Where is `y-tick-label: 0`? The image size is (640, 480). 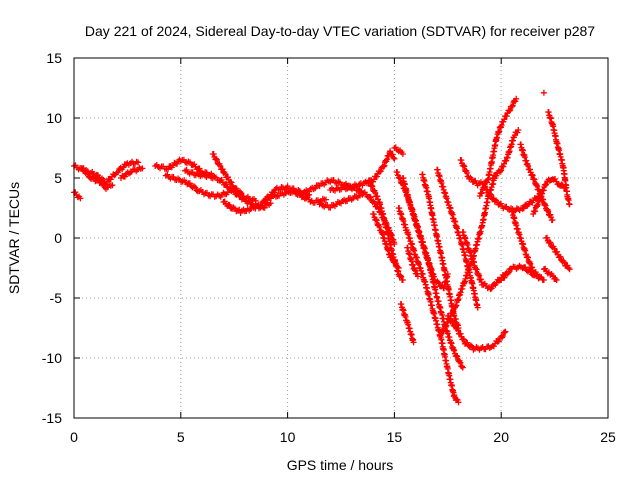
y-tick-label: 0 is located at coordinates (58, 238).